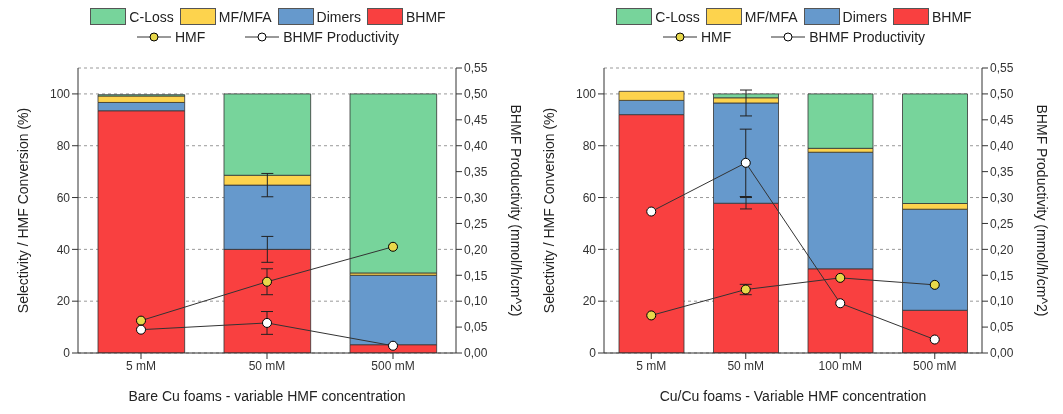 The height and width of the screenshot is (414, 1063). I want to click on bar, so click(840, 121).